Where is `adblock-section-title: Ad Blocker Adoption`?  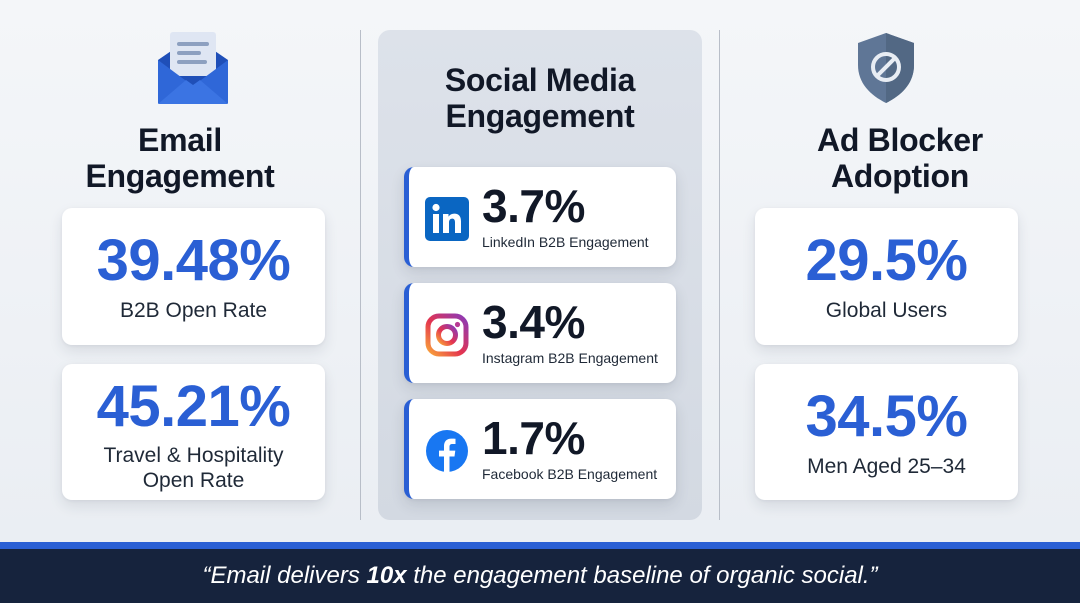 adblock-section-title: Ad Blocker Adoption is located at coordinates (900, 158).